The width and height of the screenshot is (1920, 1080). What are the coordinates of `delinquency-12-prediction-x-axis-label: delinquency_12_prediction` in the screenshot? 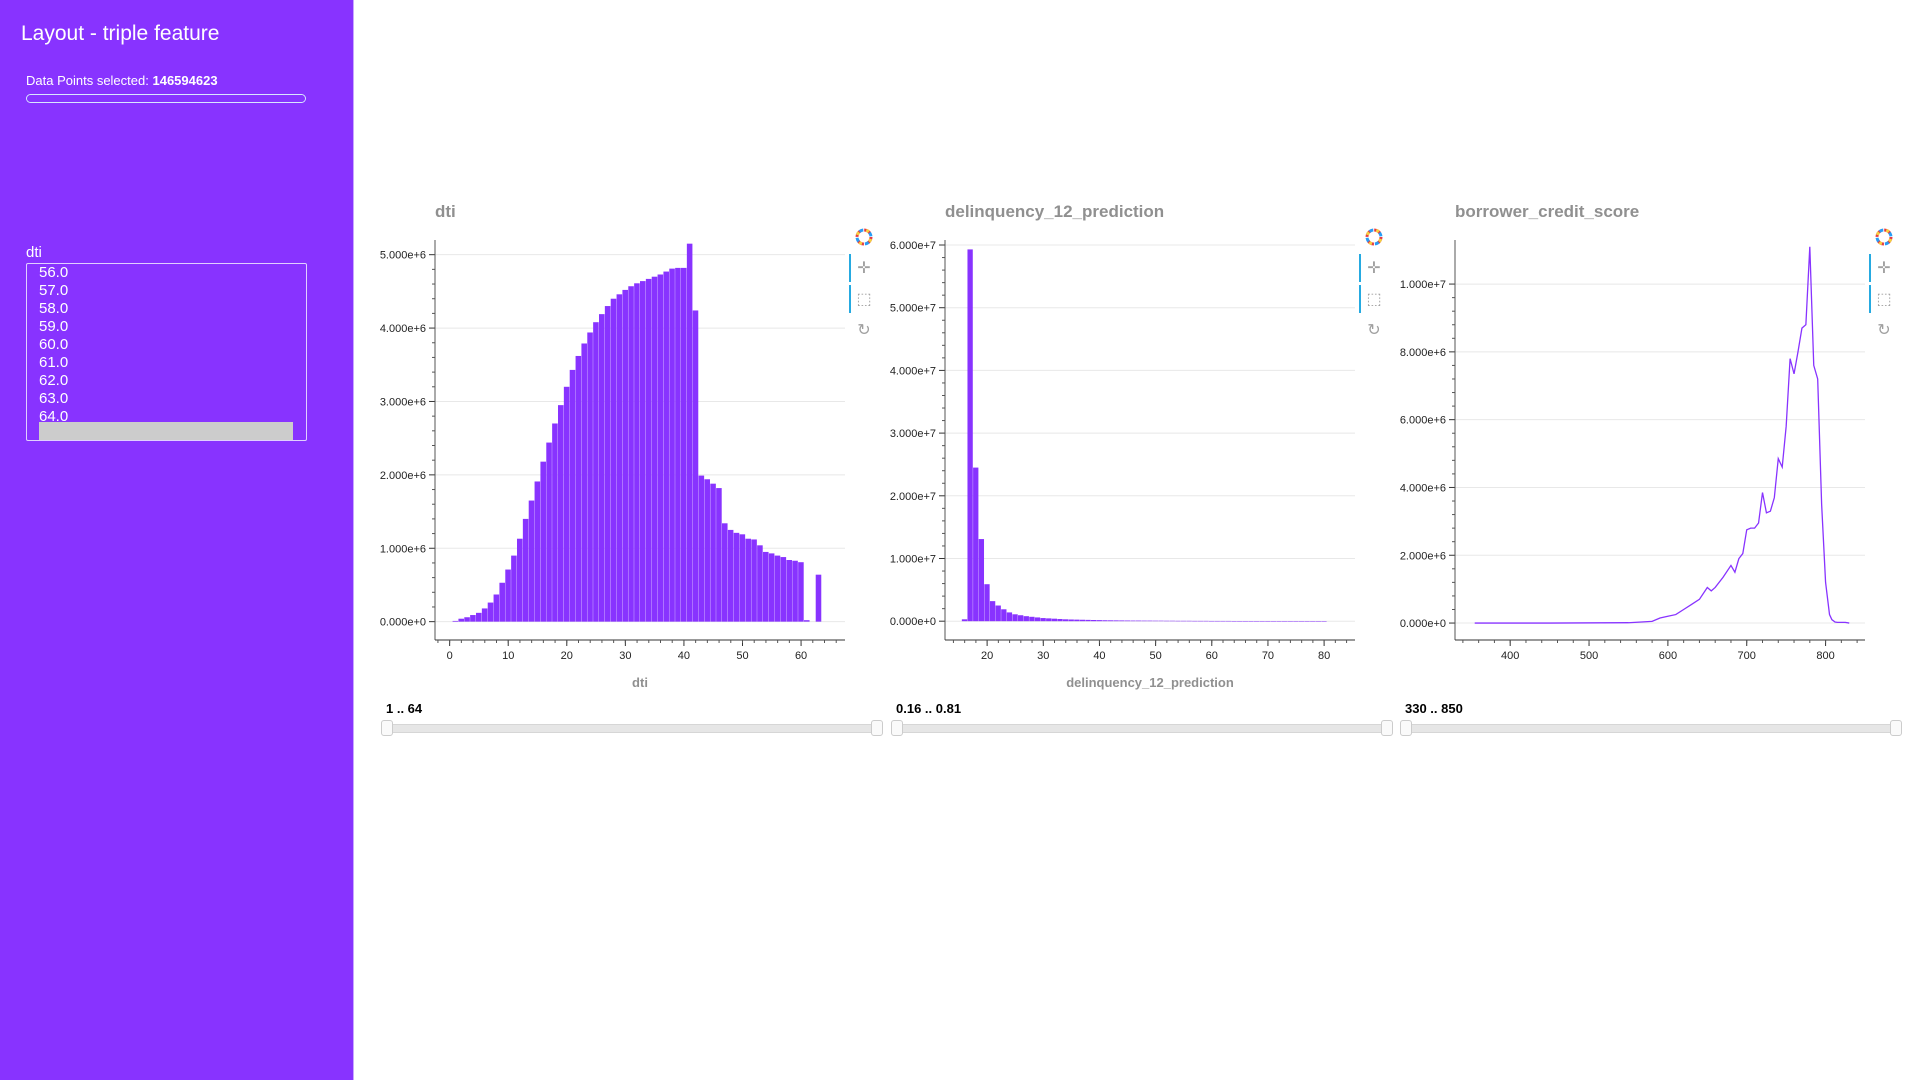 It's located at (1150, 682).